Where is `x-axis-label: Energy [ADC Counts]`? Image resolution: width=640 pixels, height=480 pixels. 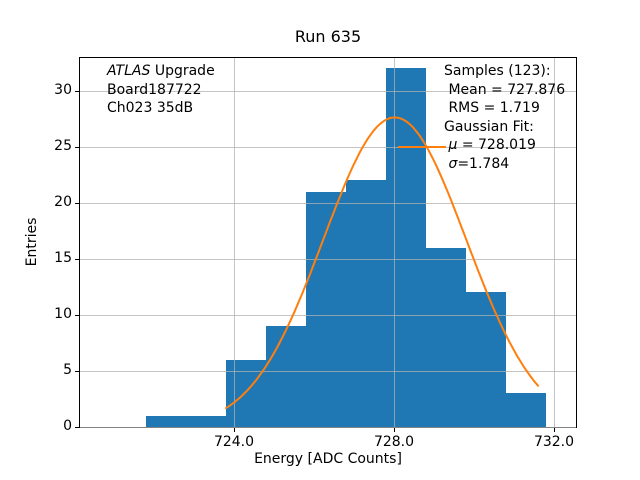
x-axis-label: Energy [ADC Counts] is located at coordinates (328, 459).